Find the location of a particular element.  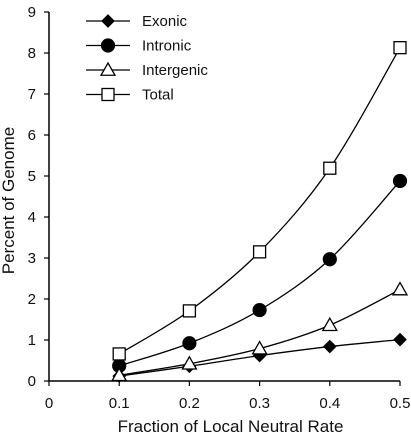

y-tick-label: 3 is located at coordinates (32, 258).